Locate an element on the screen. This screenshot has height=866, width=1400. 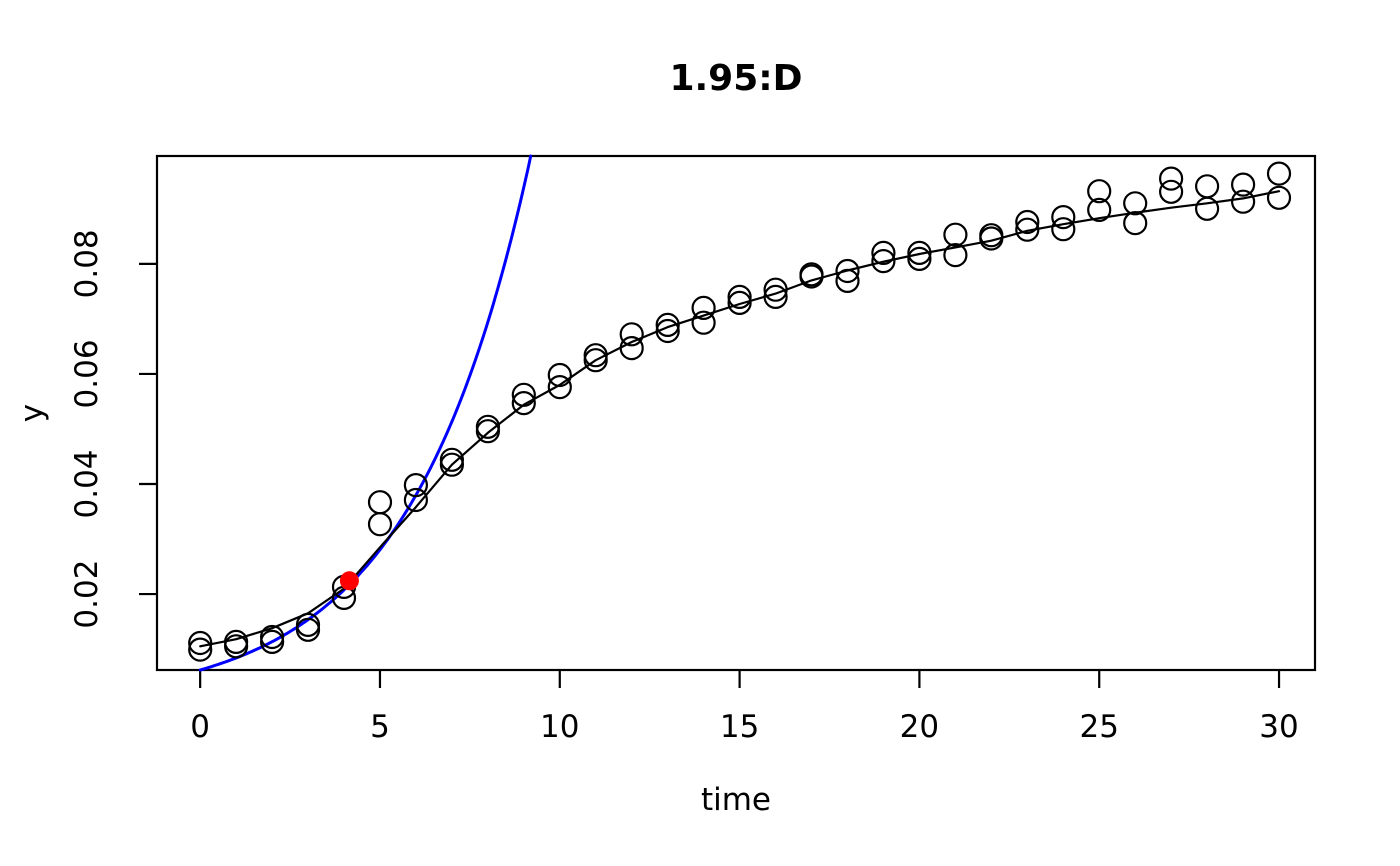
x-tick-label: 20 is located at coordinates (919, 727).